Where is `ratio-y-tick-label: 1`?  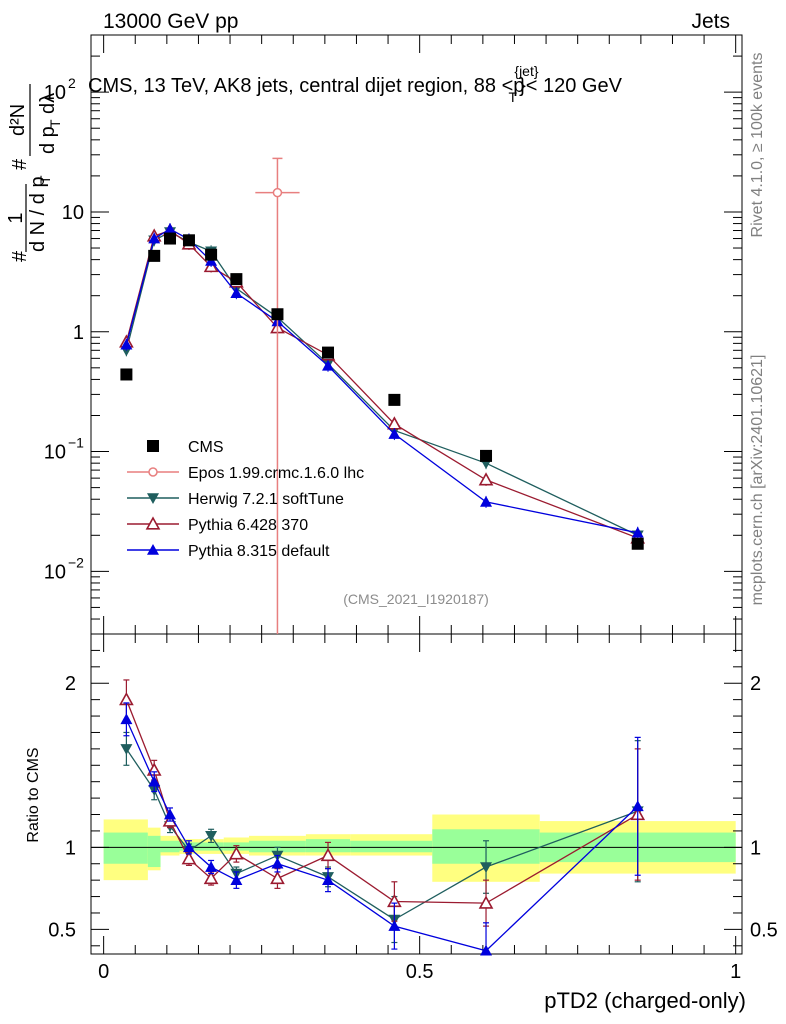 ratio-y-tick-label: 1 is located at coordinates (70, 848).